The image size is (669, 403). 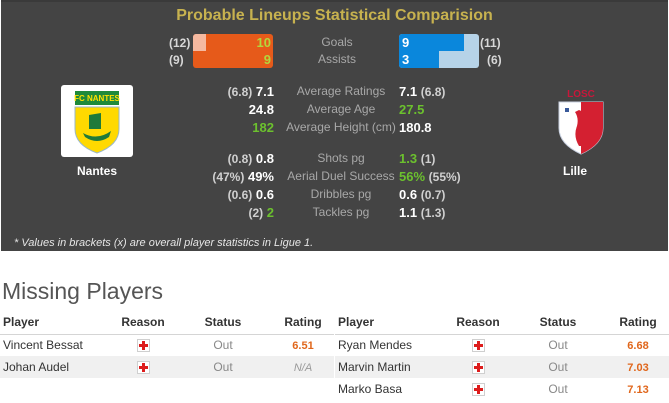 I want to click on home-goals-overall: (12), so click(x=180, y=43).